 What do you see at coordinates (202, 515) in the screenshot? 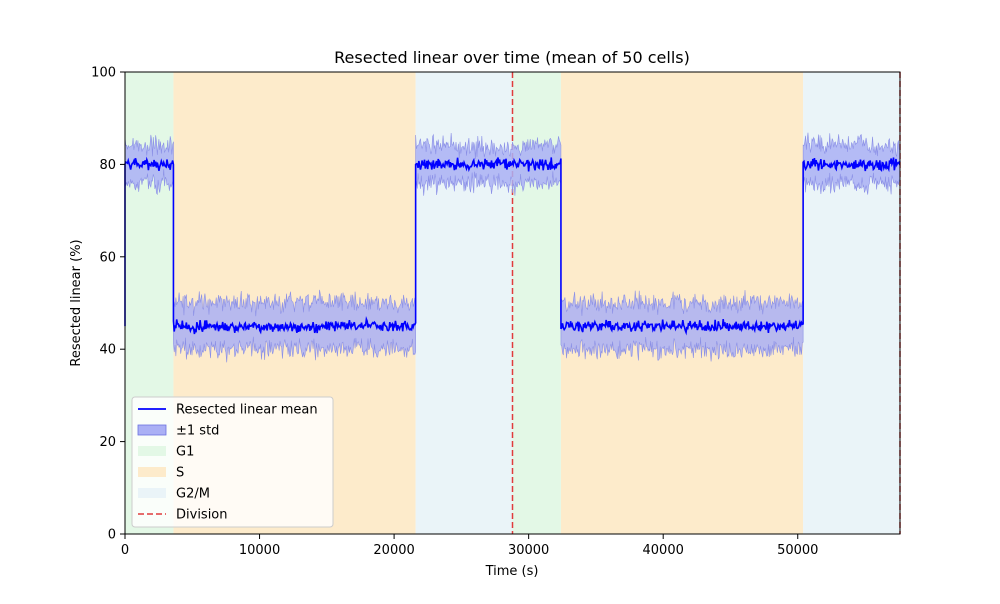
I see `legend-label: Division` at bounding box center [202, 515].